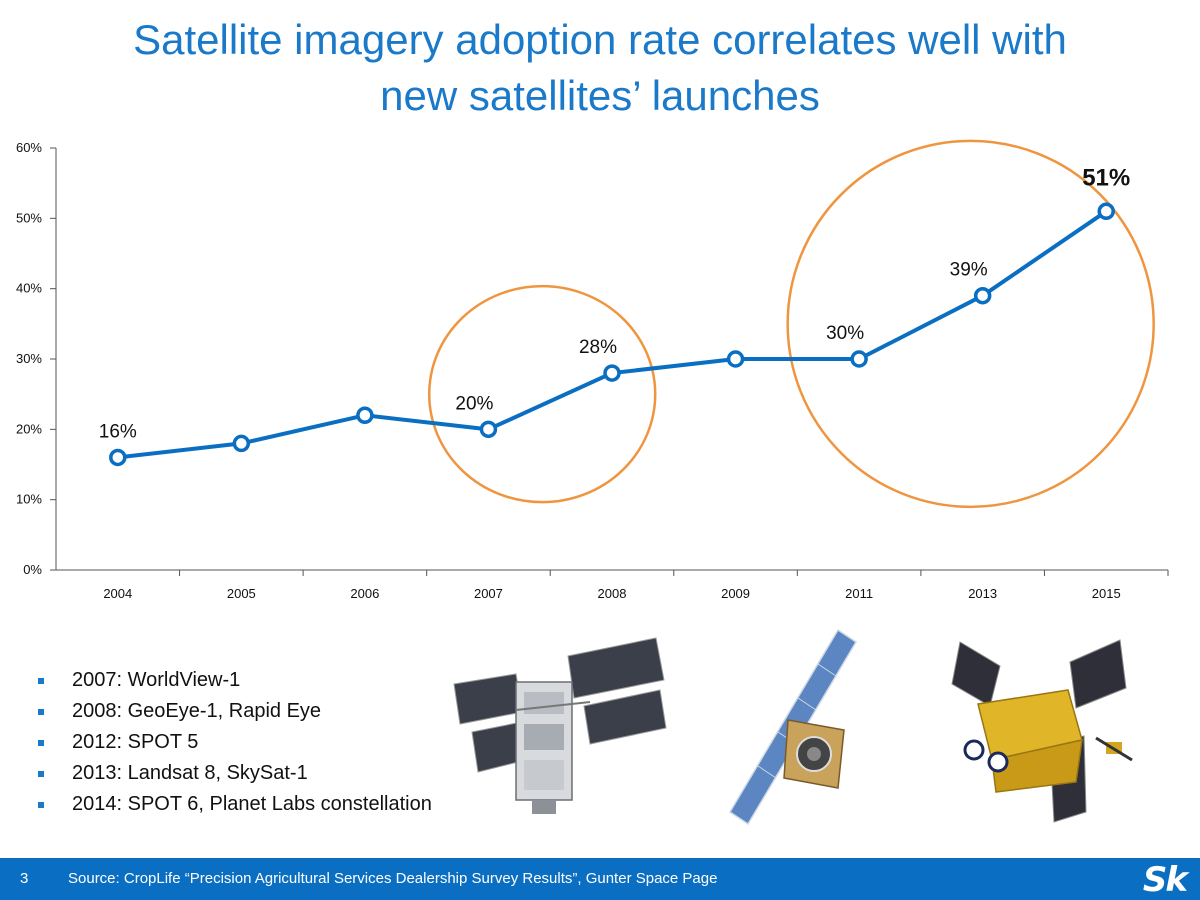 This screenshot has width=1200, height=900. Describe the element at coordinates (252, 804) in the screenshot. I see `launch-list-text: 2014: SPOT 6, Planet Labs constellation` at that location.